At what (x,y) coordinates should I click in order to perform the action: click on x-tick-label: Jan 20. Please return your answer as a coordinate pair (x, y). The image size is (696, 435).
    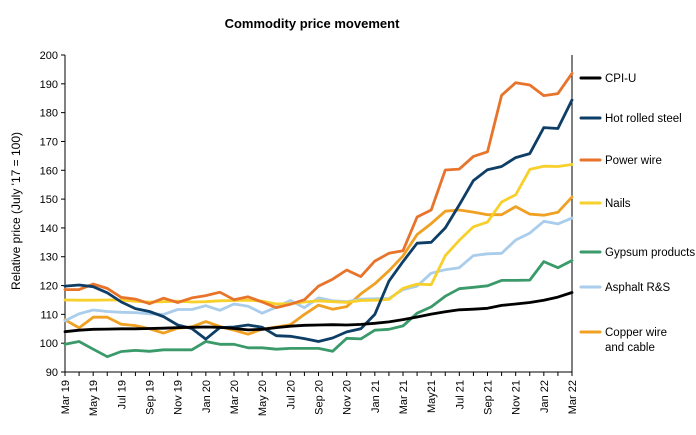
    Looking at the image, I should click on (207, 396).